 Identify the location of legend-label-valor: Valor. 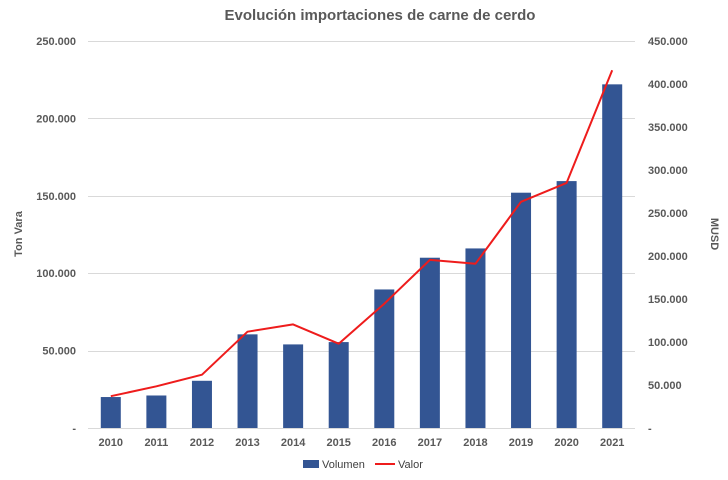
(410, 465).